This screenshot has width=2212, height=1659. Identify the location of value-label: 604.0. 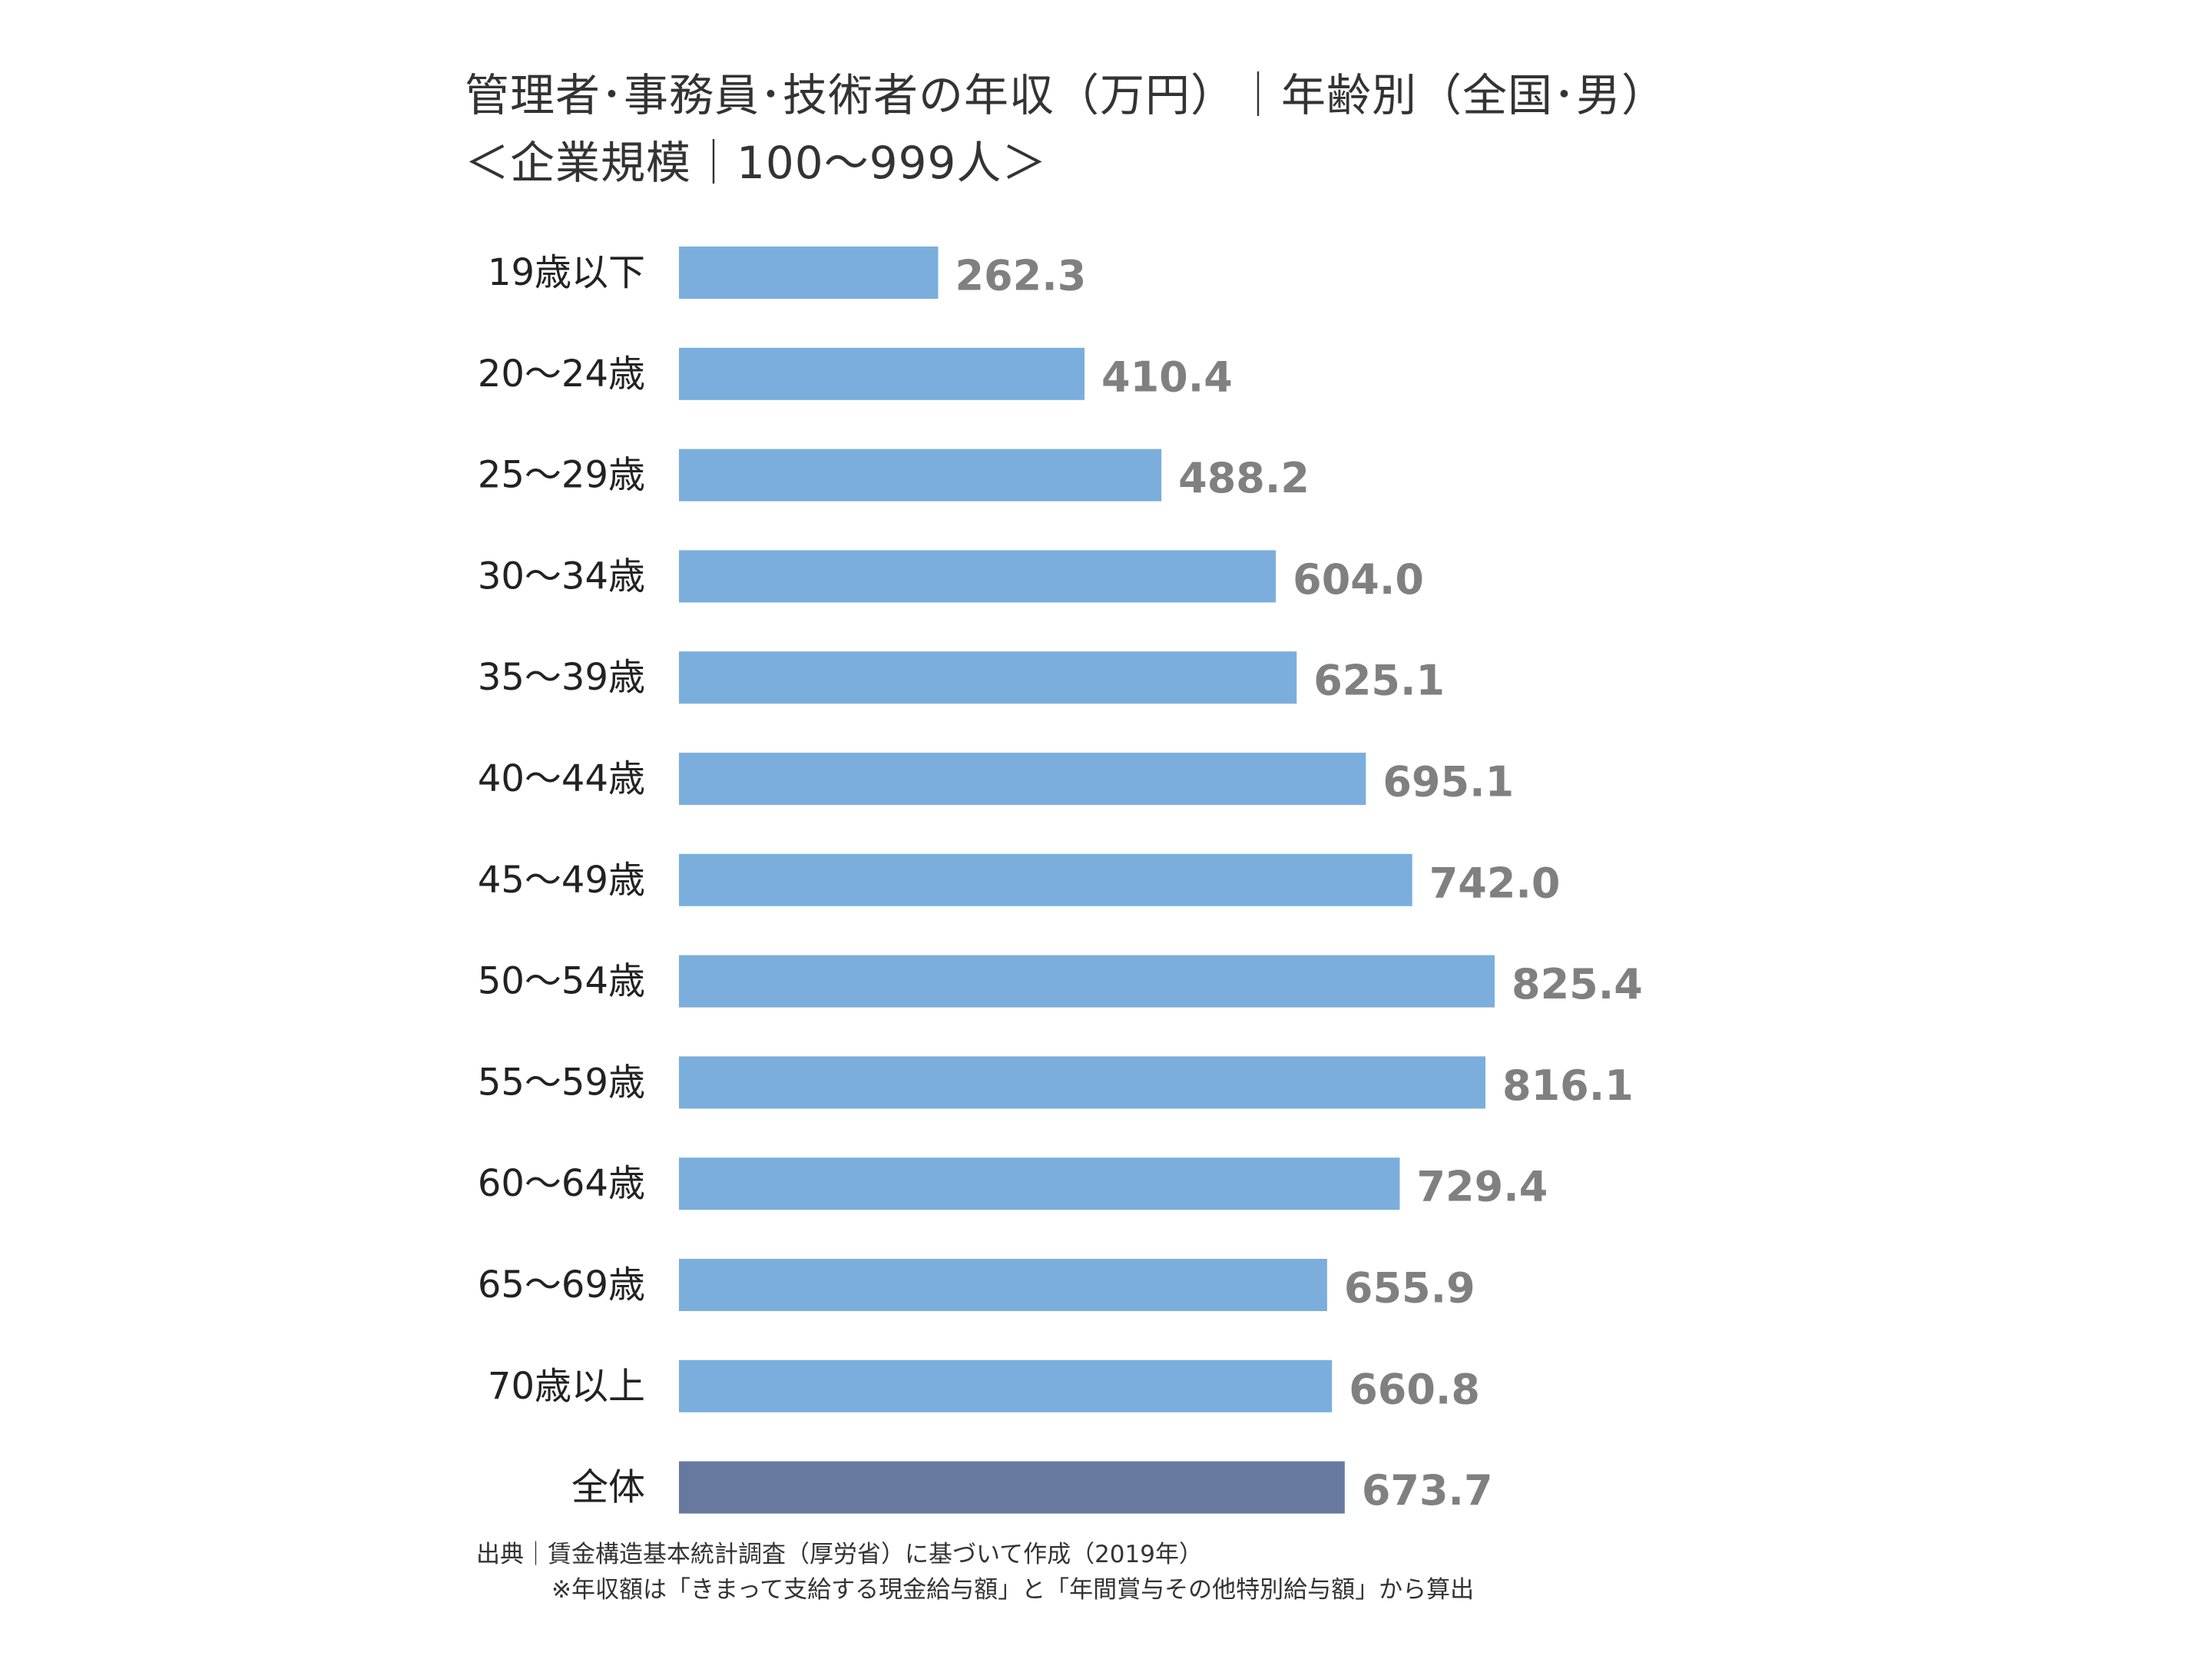
(1358, 579).